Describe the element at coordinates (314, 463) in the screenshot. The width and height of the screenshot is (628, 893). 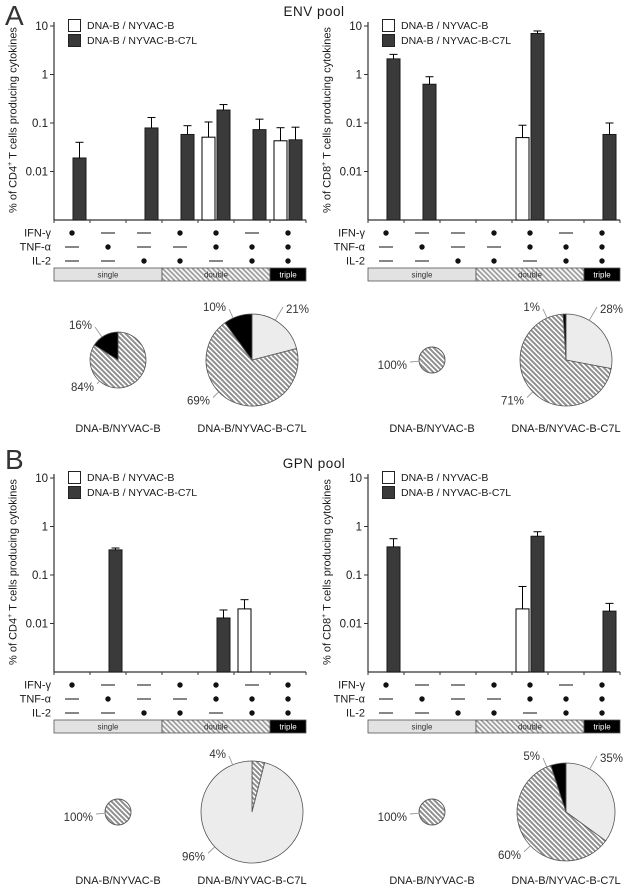
I see `panel-b-title: GPN pool` at that location.